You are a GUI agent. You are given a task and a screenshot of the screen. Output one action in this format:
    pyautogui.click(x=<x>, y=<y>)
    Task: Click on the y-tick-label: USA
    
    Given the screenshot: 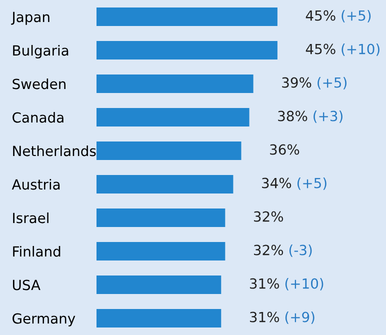 What is the action you would take?
    pyautogui.click(x=26, y=285)
    